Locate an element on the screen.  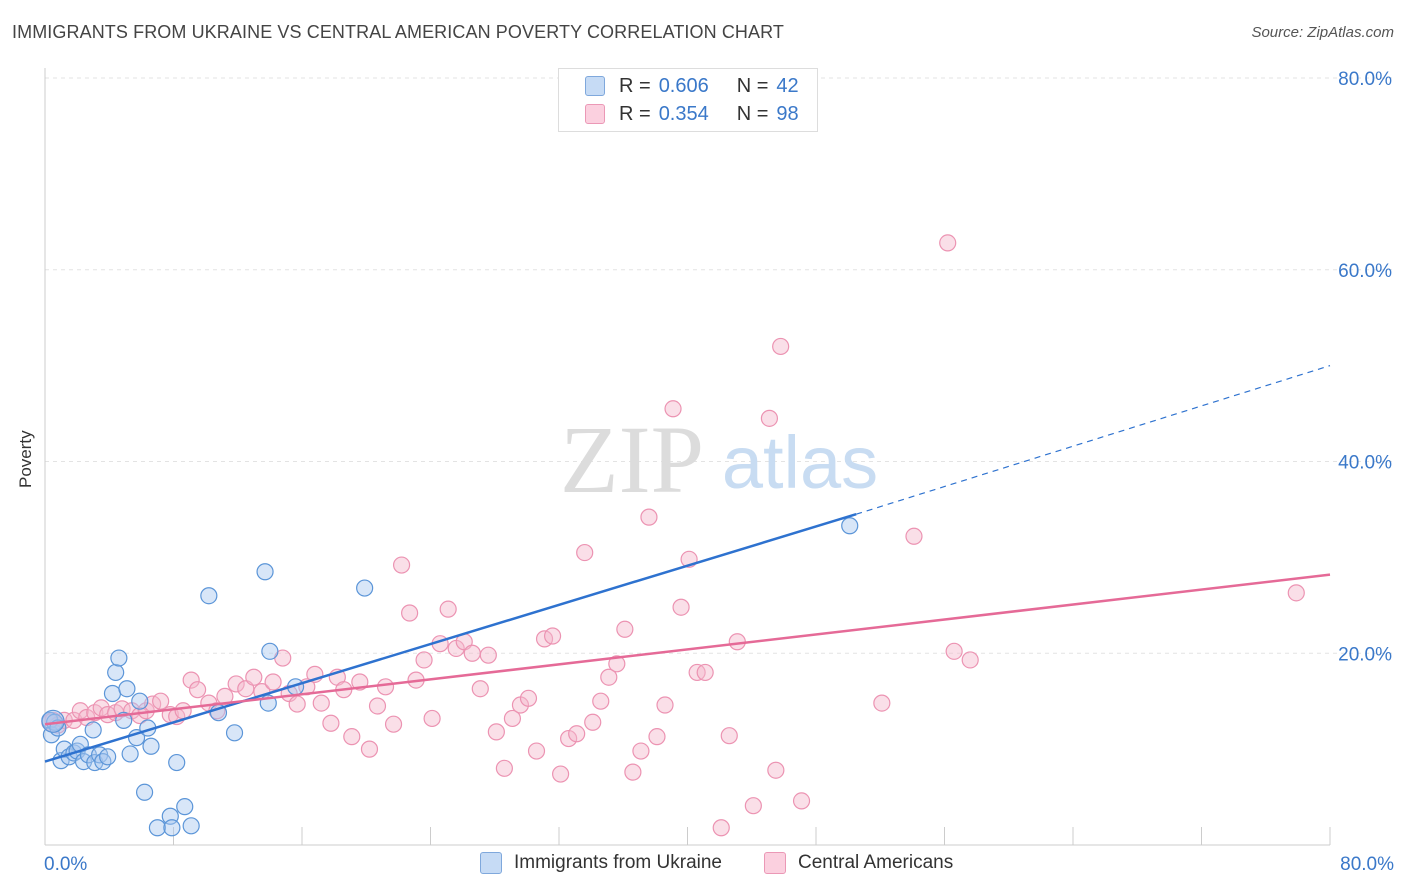
y-axis-title: Poverty is located at coordinates (25, 459).